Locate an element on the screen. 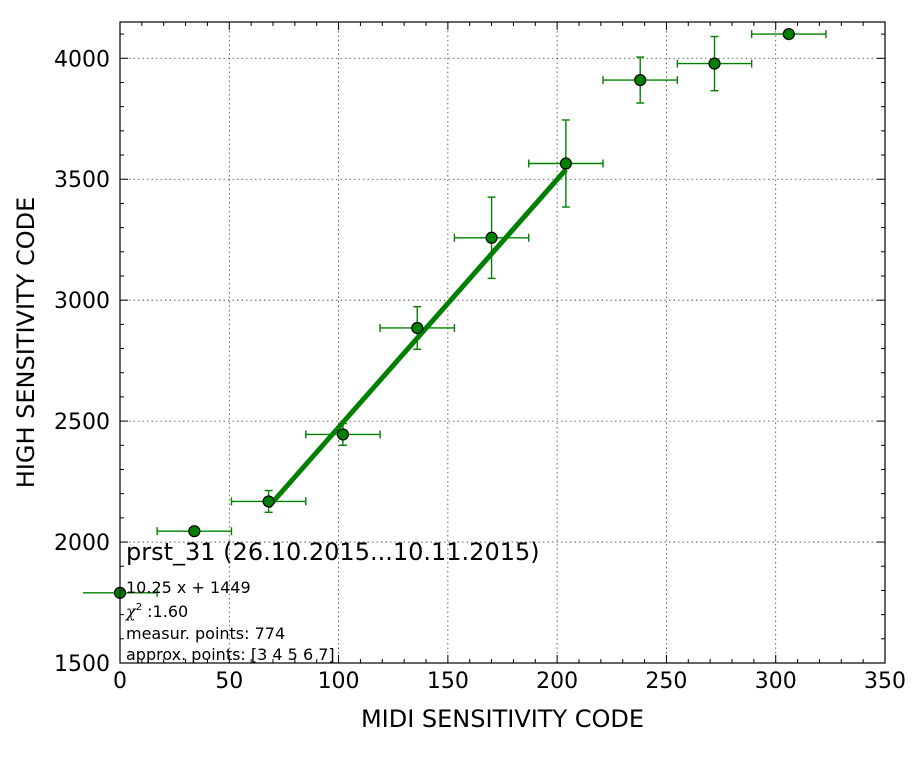 The height and width of the screenshot is (762, 912). y-tick-label: 2000 is located at coordinates (82, 543).